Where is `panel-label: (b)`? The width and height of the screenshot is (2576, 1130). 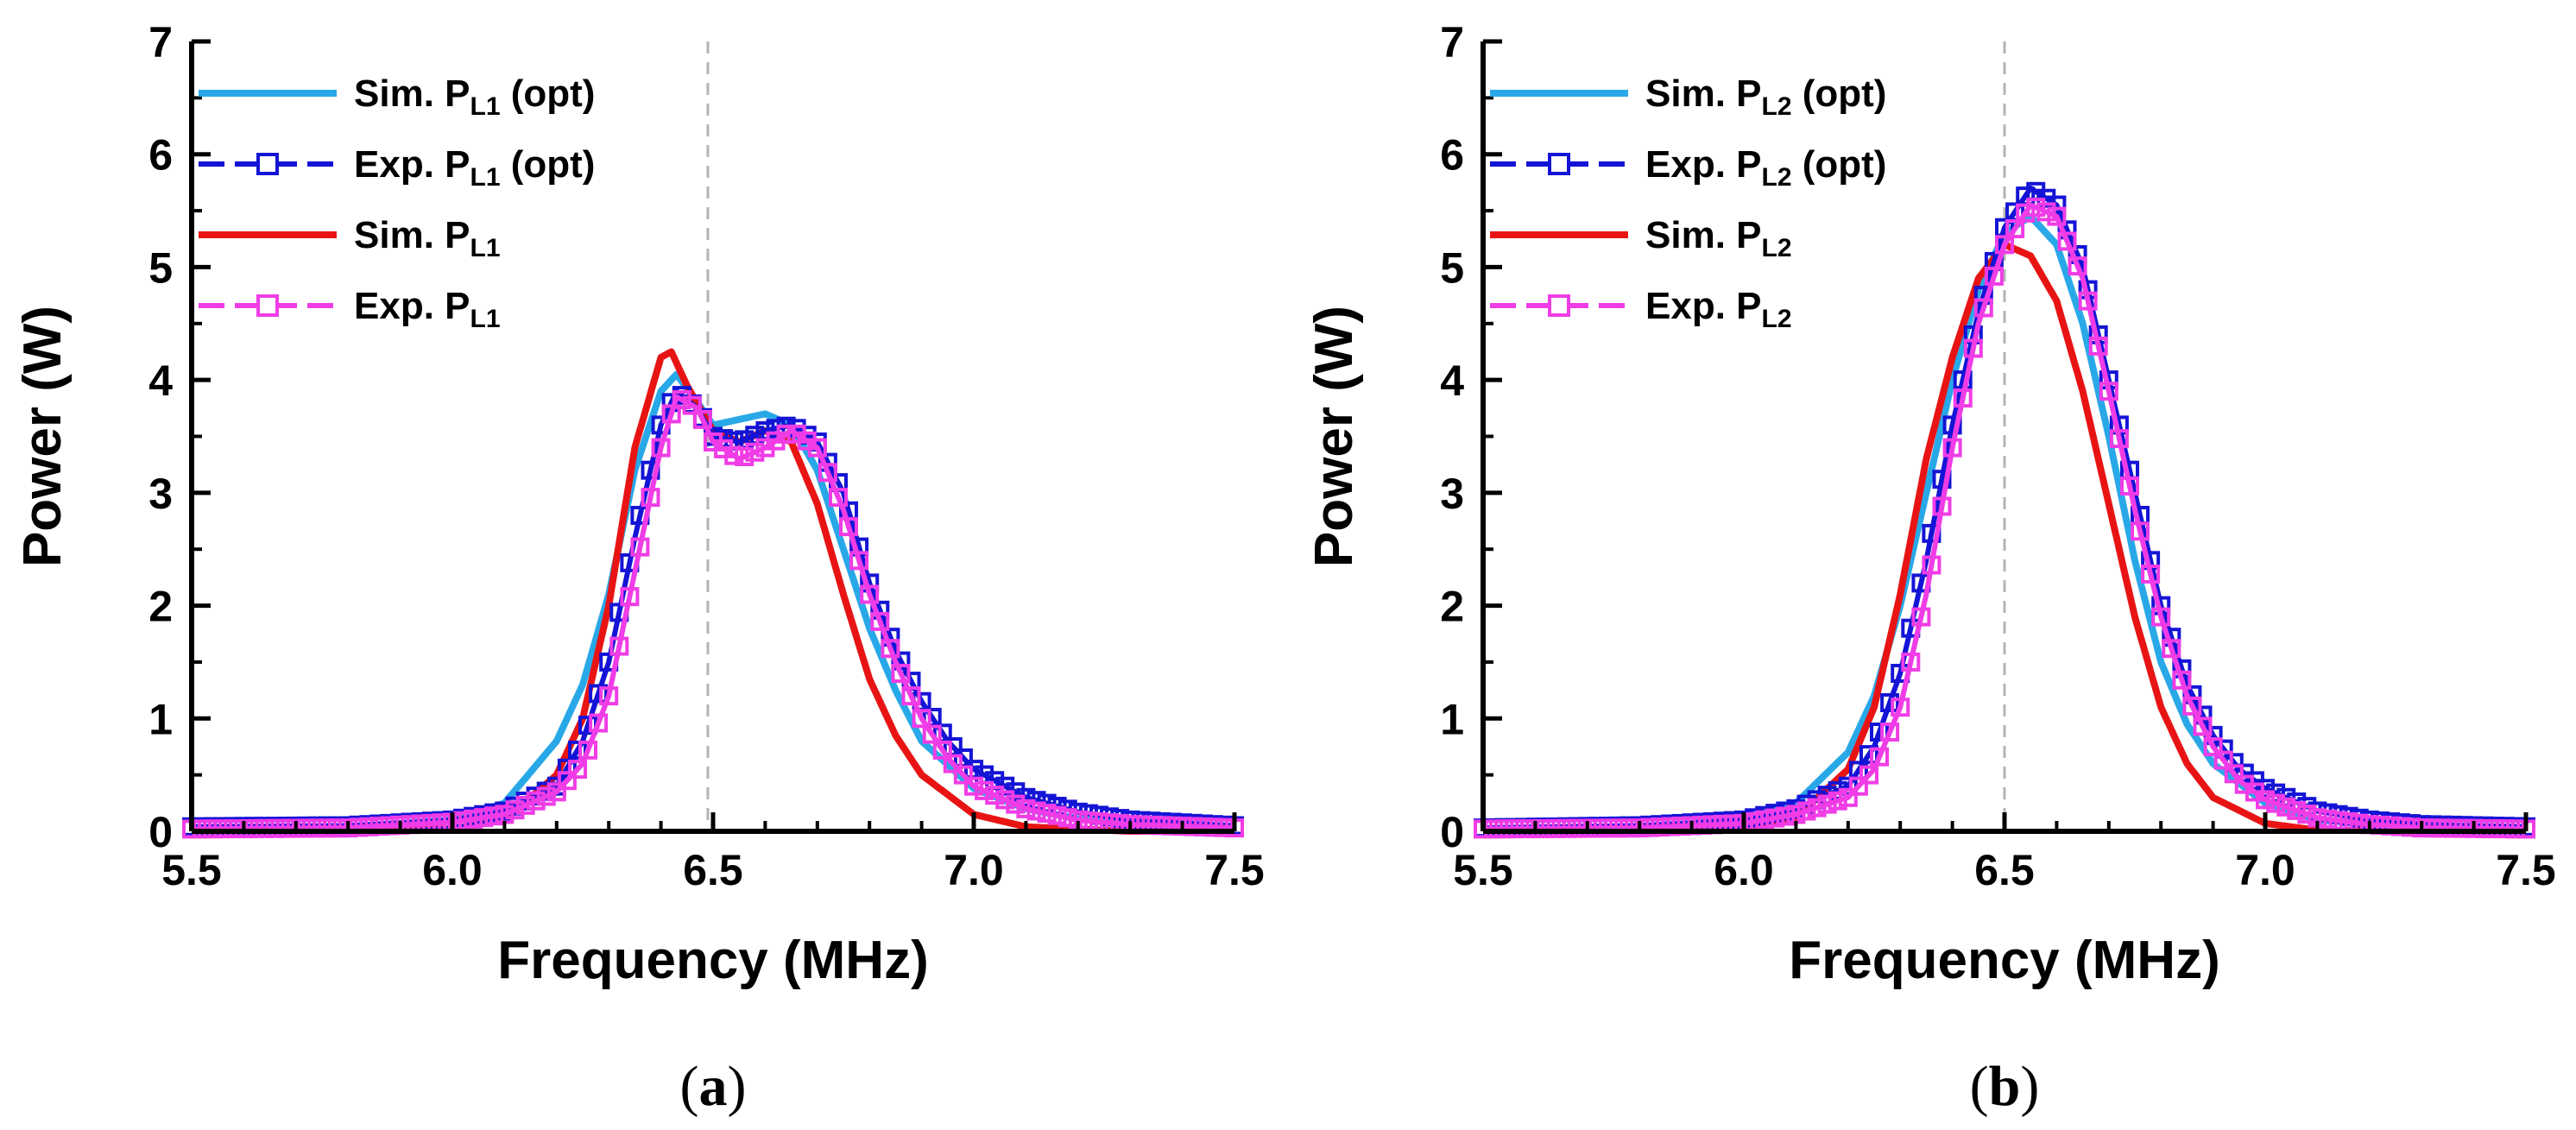 panel-label: (b) is located at coordinates (2005, 1086).